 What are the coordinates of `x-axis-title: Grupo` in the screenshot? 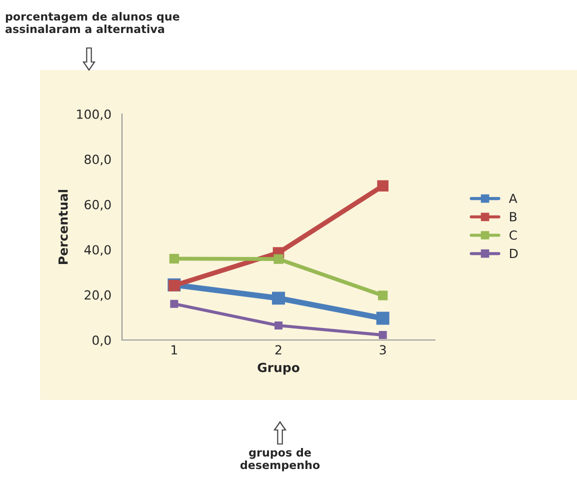 It's located at (279, 368).